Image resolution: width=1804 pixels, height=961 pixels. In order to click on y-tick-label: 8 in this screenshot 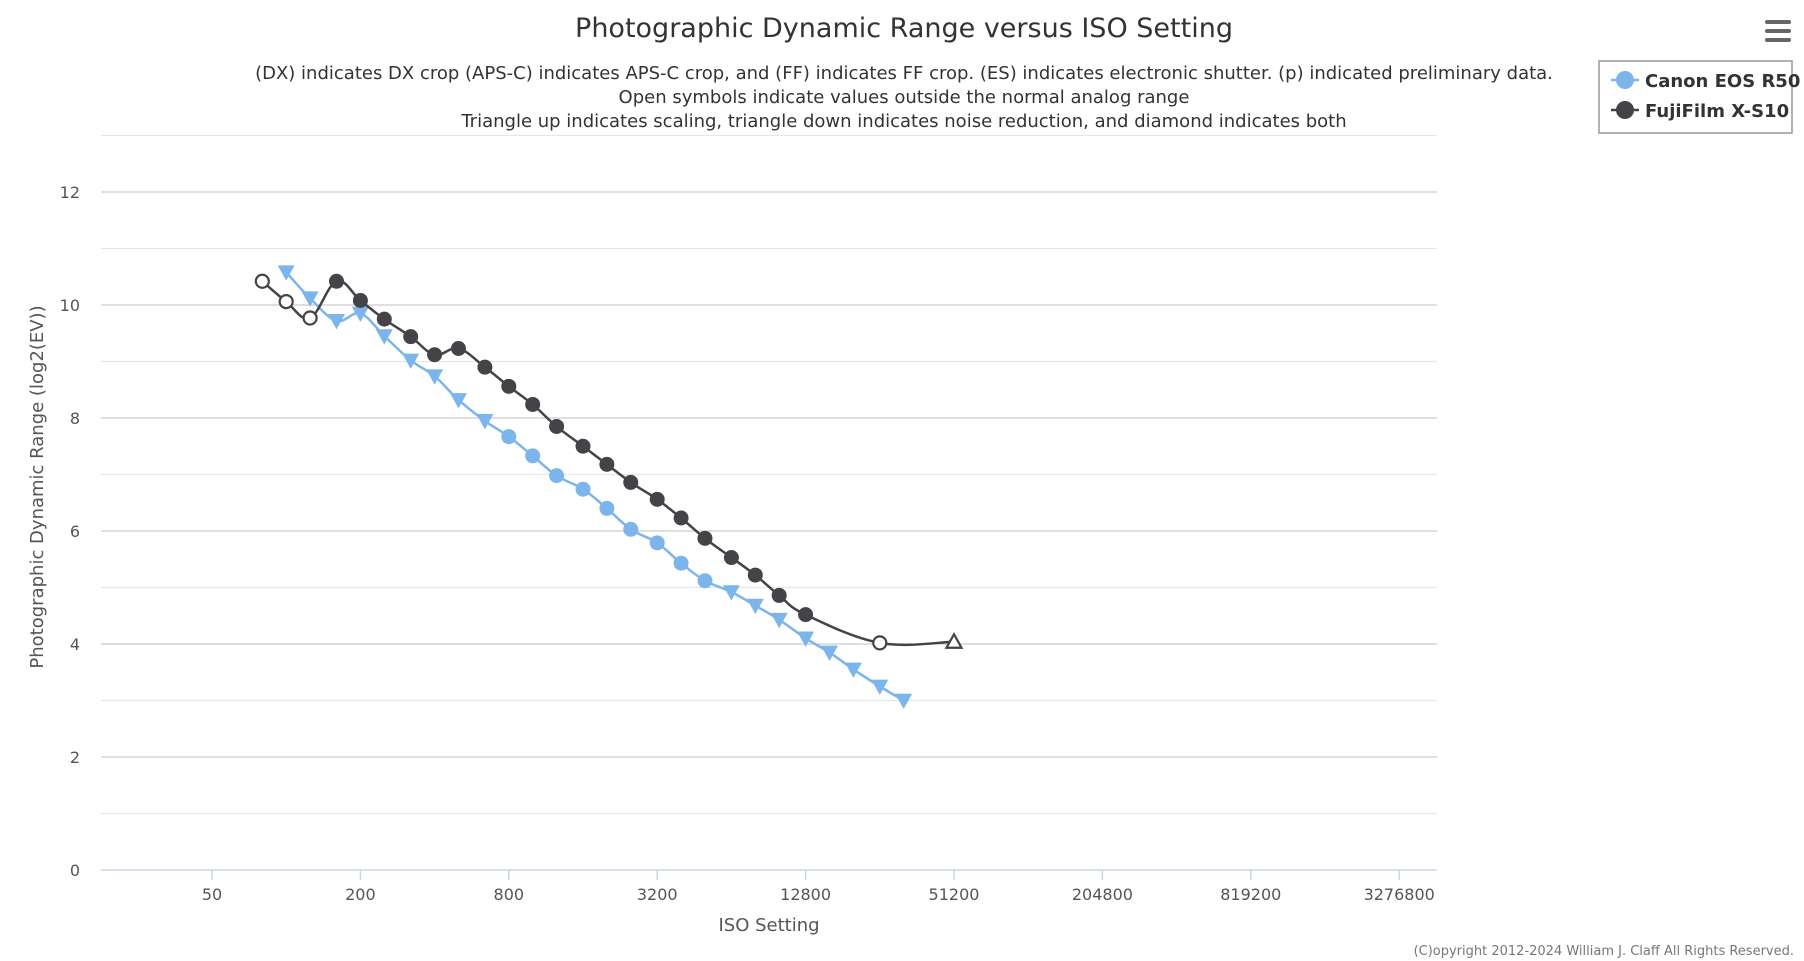, I will do `click(75, 418)`.